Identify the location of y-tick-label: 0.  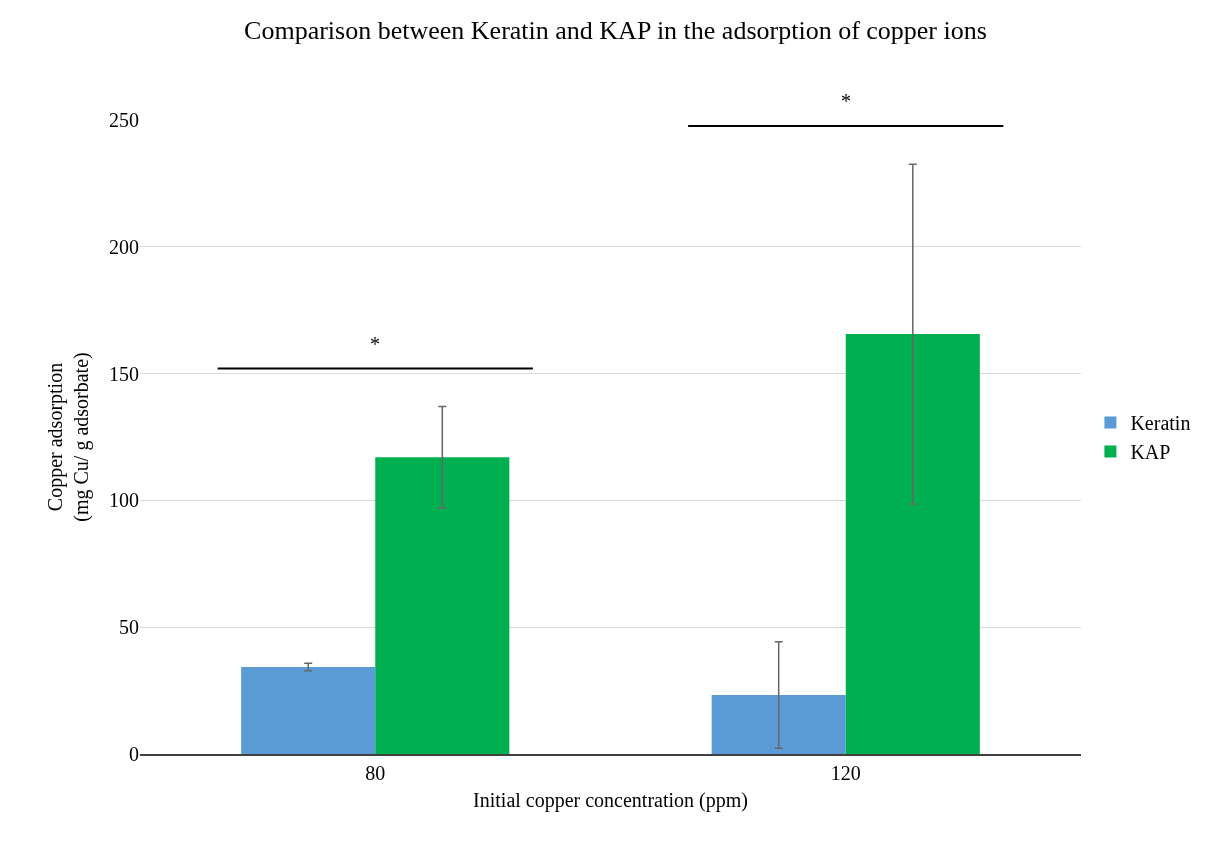
(134, 754).